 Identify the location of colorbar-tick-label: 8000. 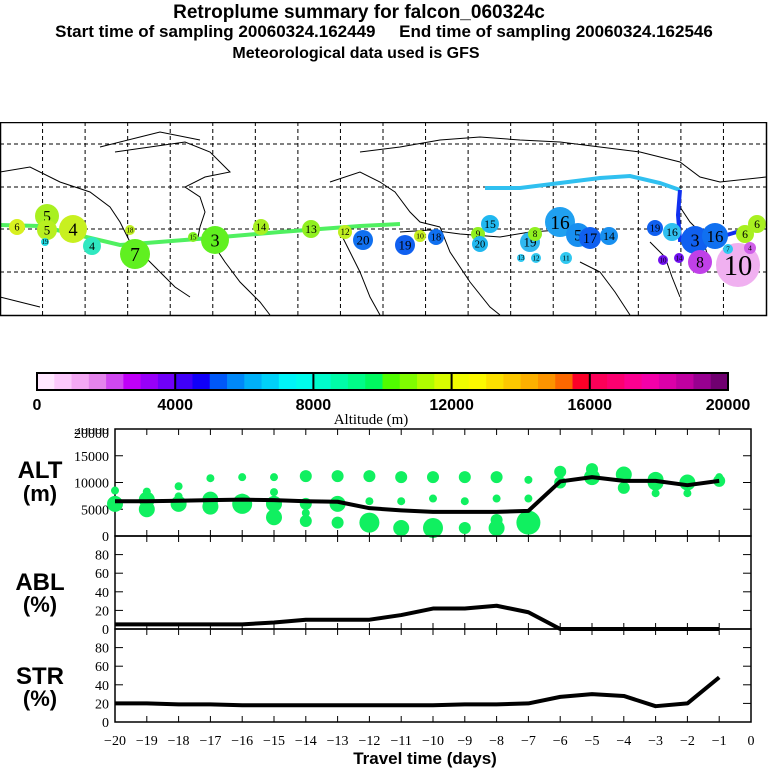
(314, 405).